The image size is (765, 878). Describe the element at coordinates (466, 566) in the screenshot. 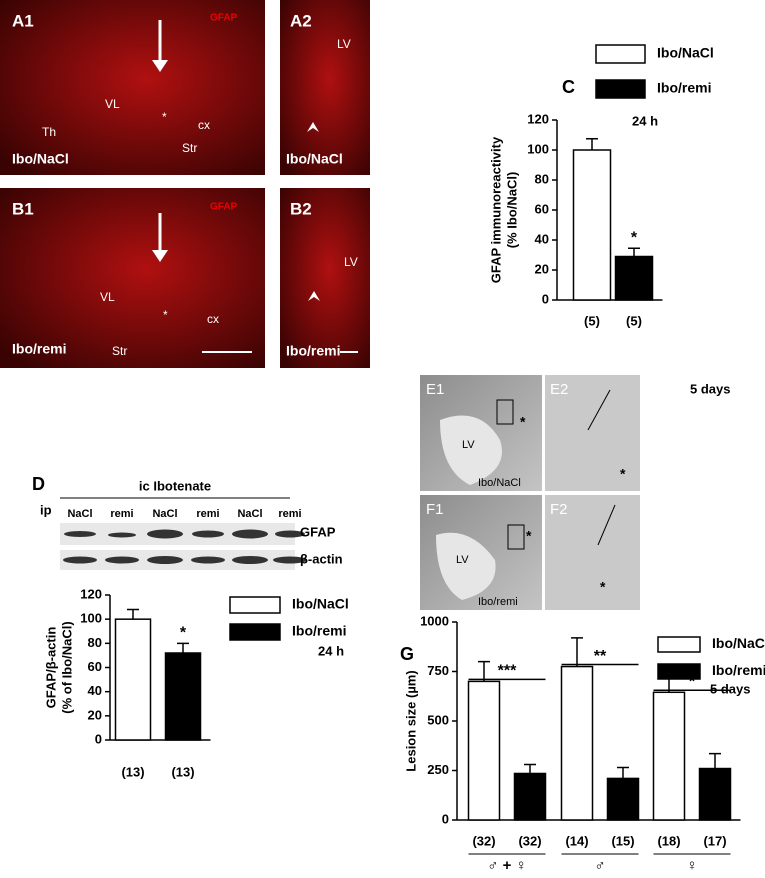

I see `ventricle` at that location.